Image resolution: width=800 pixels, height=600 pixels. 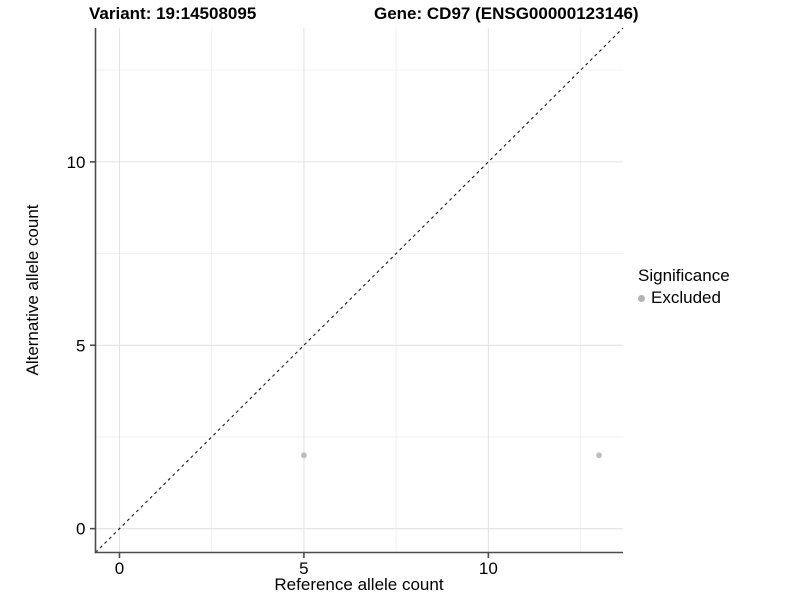 I want to click on legend-item-excluded: Excluded, so click(x=684, y=298).